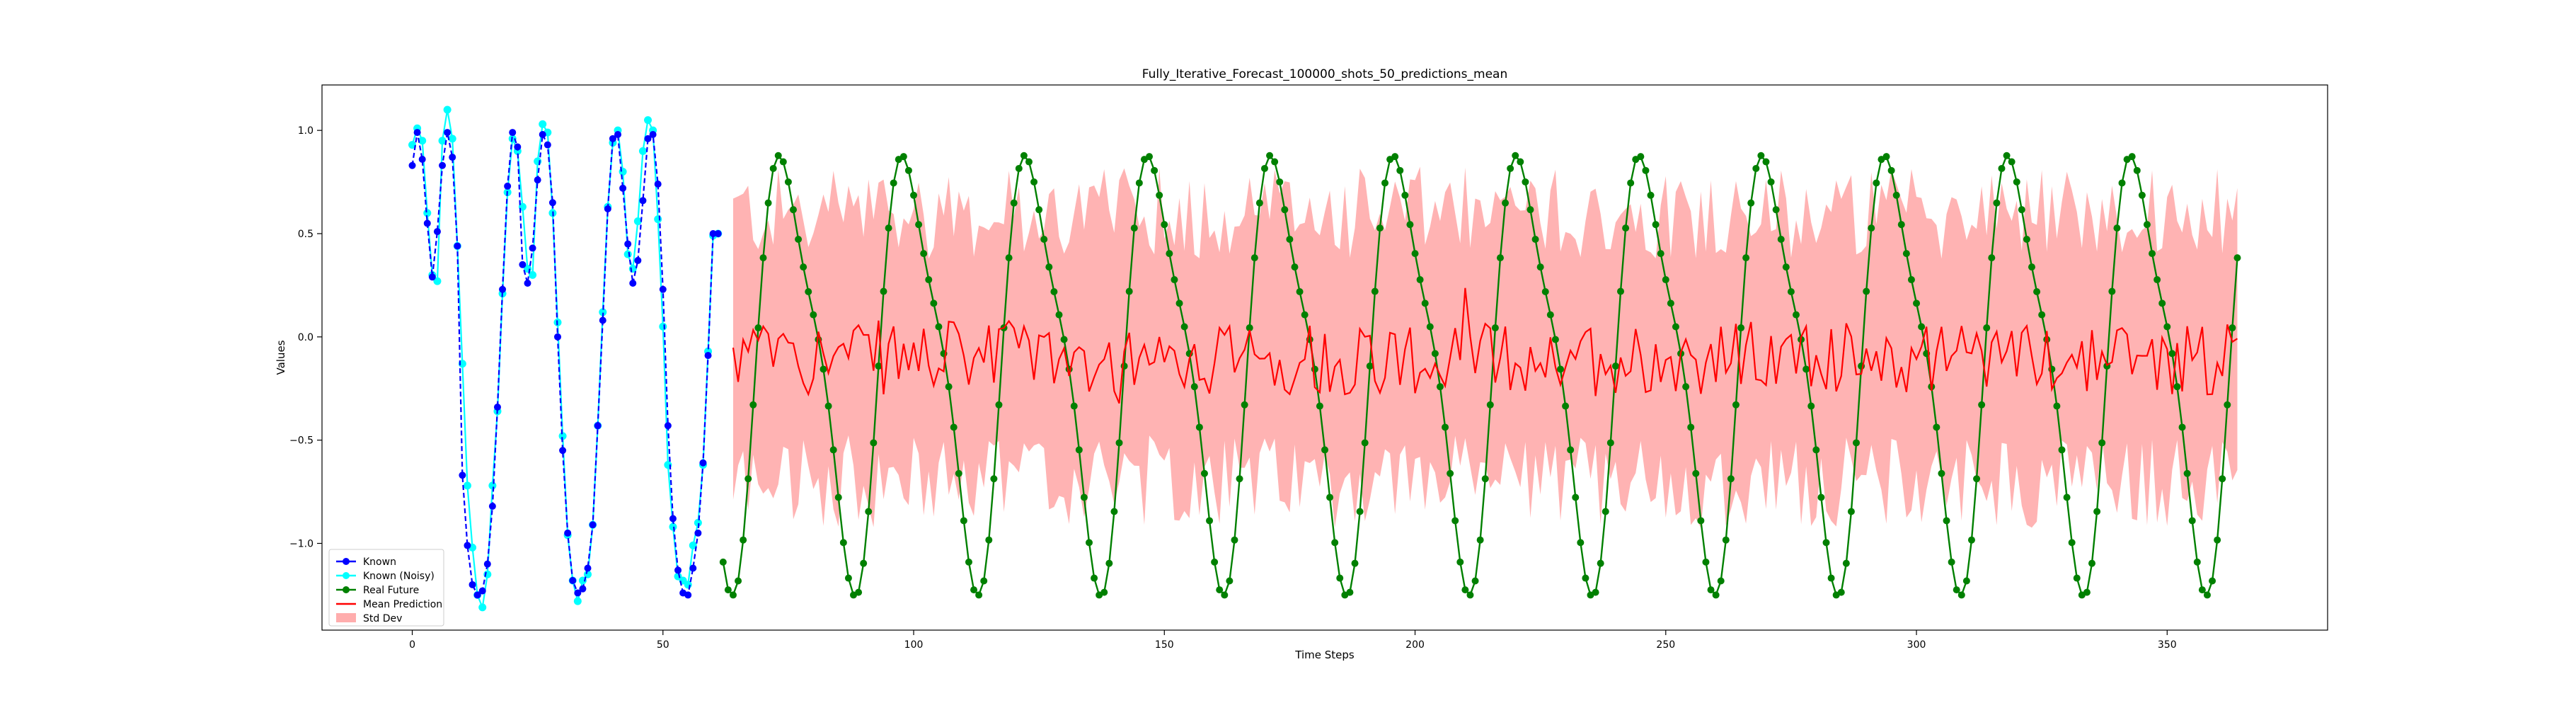 The width and height of the screenshot is (2576, 708). Describe the element at coordinates (402, 604) in the screenshot. I see `legend-label-mean: Mean Prediction` at that location.